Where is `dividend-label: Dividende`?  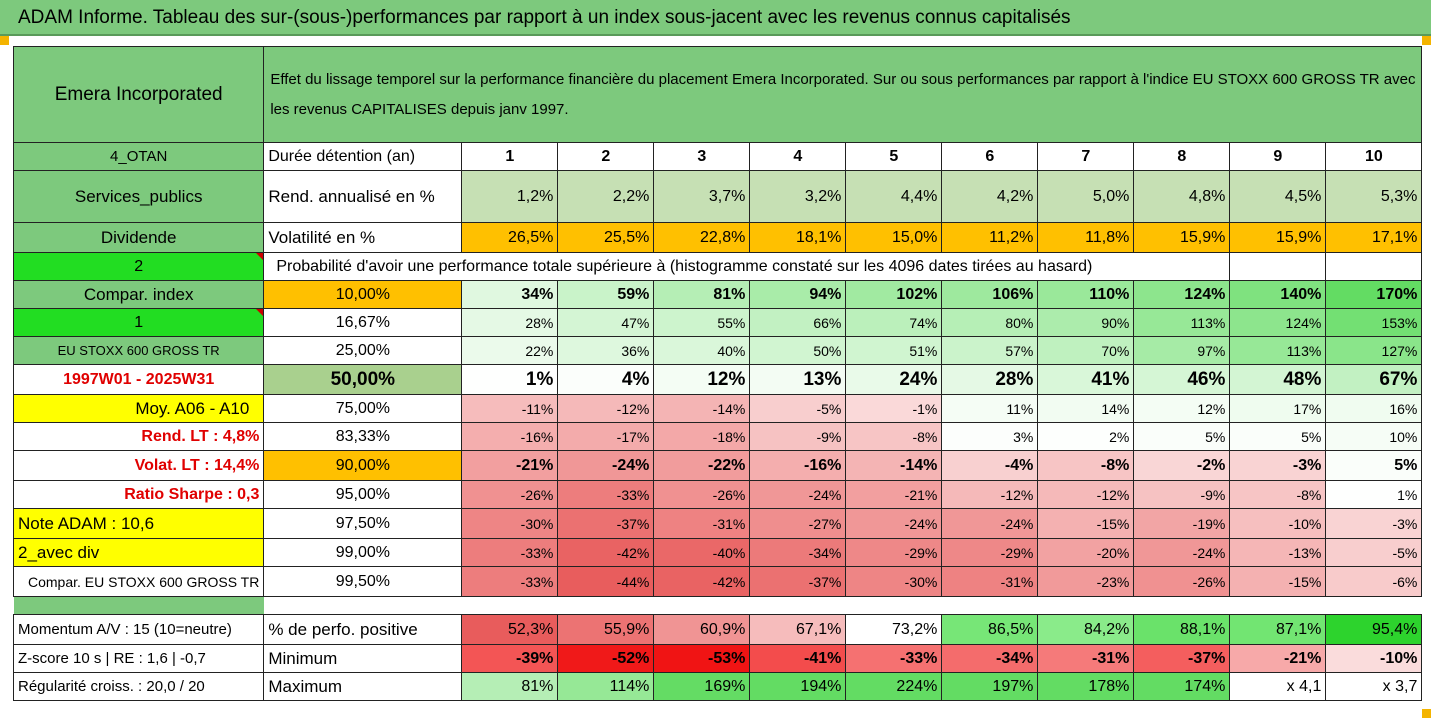
dividend-label: Dividende is located at coordinates (138, 237).